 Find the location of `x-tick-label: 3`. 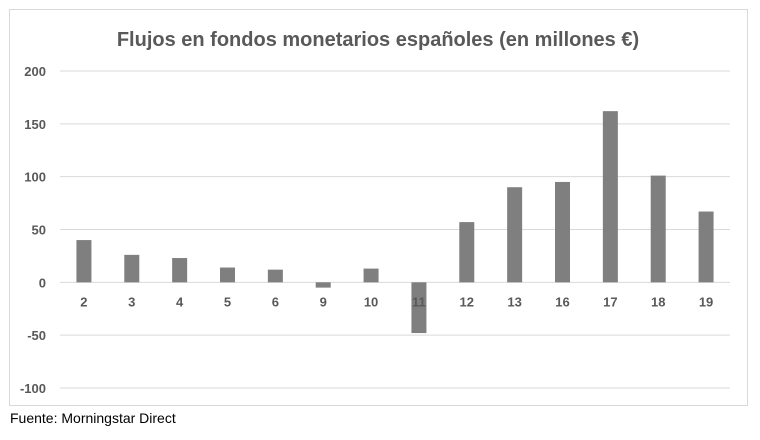

x-tick-label: 3 is located at coordinates (131, 301).